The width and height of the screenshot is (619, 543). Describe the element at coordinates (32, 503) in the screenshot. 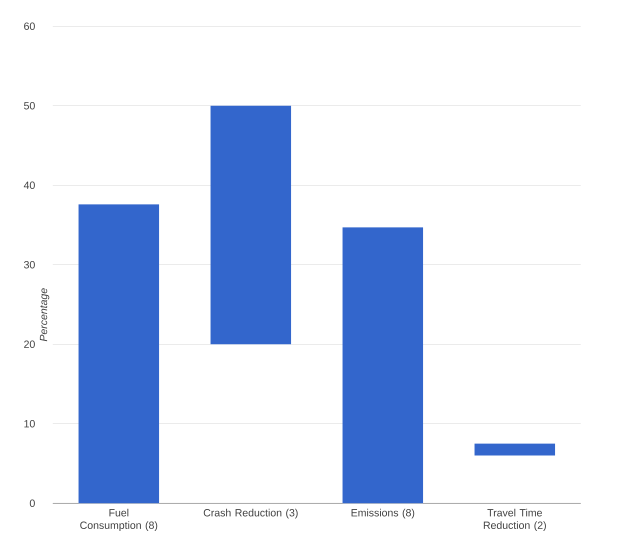

I see `y-tick-label: 0` at that location.